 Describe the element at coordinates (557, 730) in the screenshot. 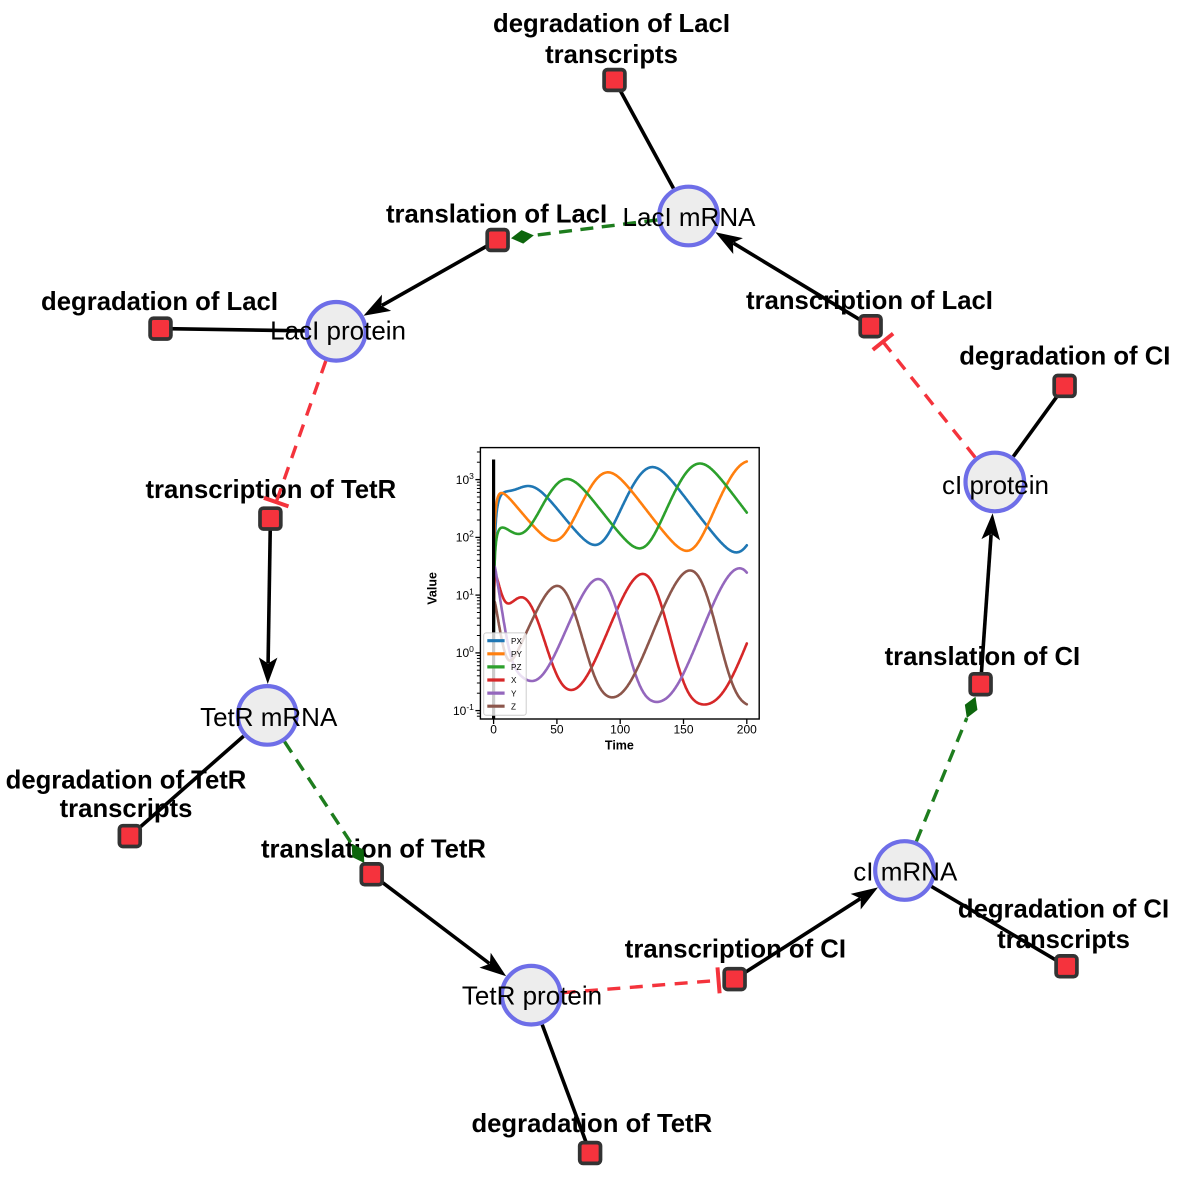

I see `svg-text: 50` at that location.